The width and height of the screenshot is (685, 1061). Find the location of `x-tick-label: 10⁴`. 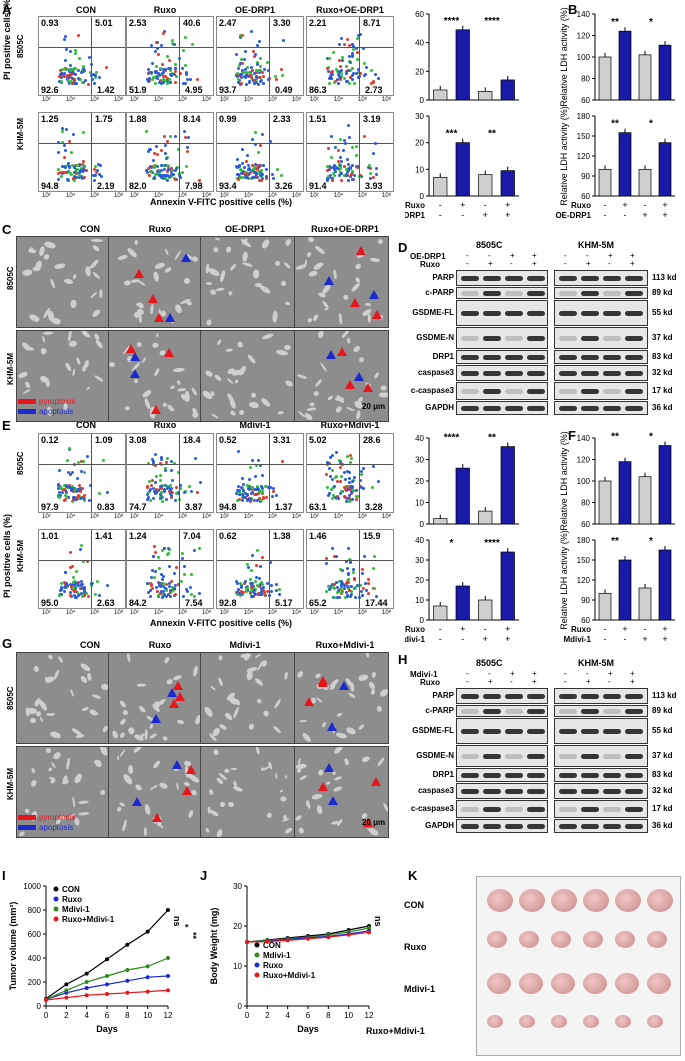

x-tick-label: 10⁴ is located at coordinates (159, 613).